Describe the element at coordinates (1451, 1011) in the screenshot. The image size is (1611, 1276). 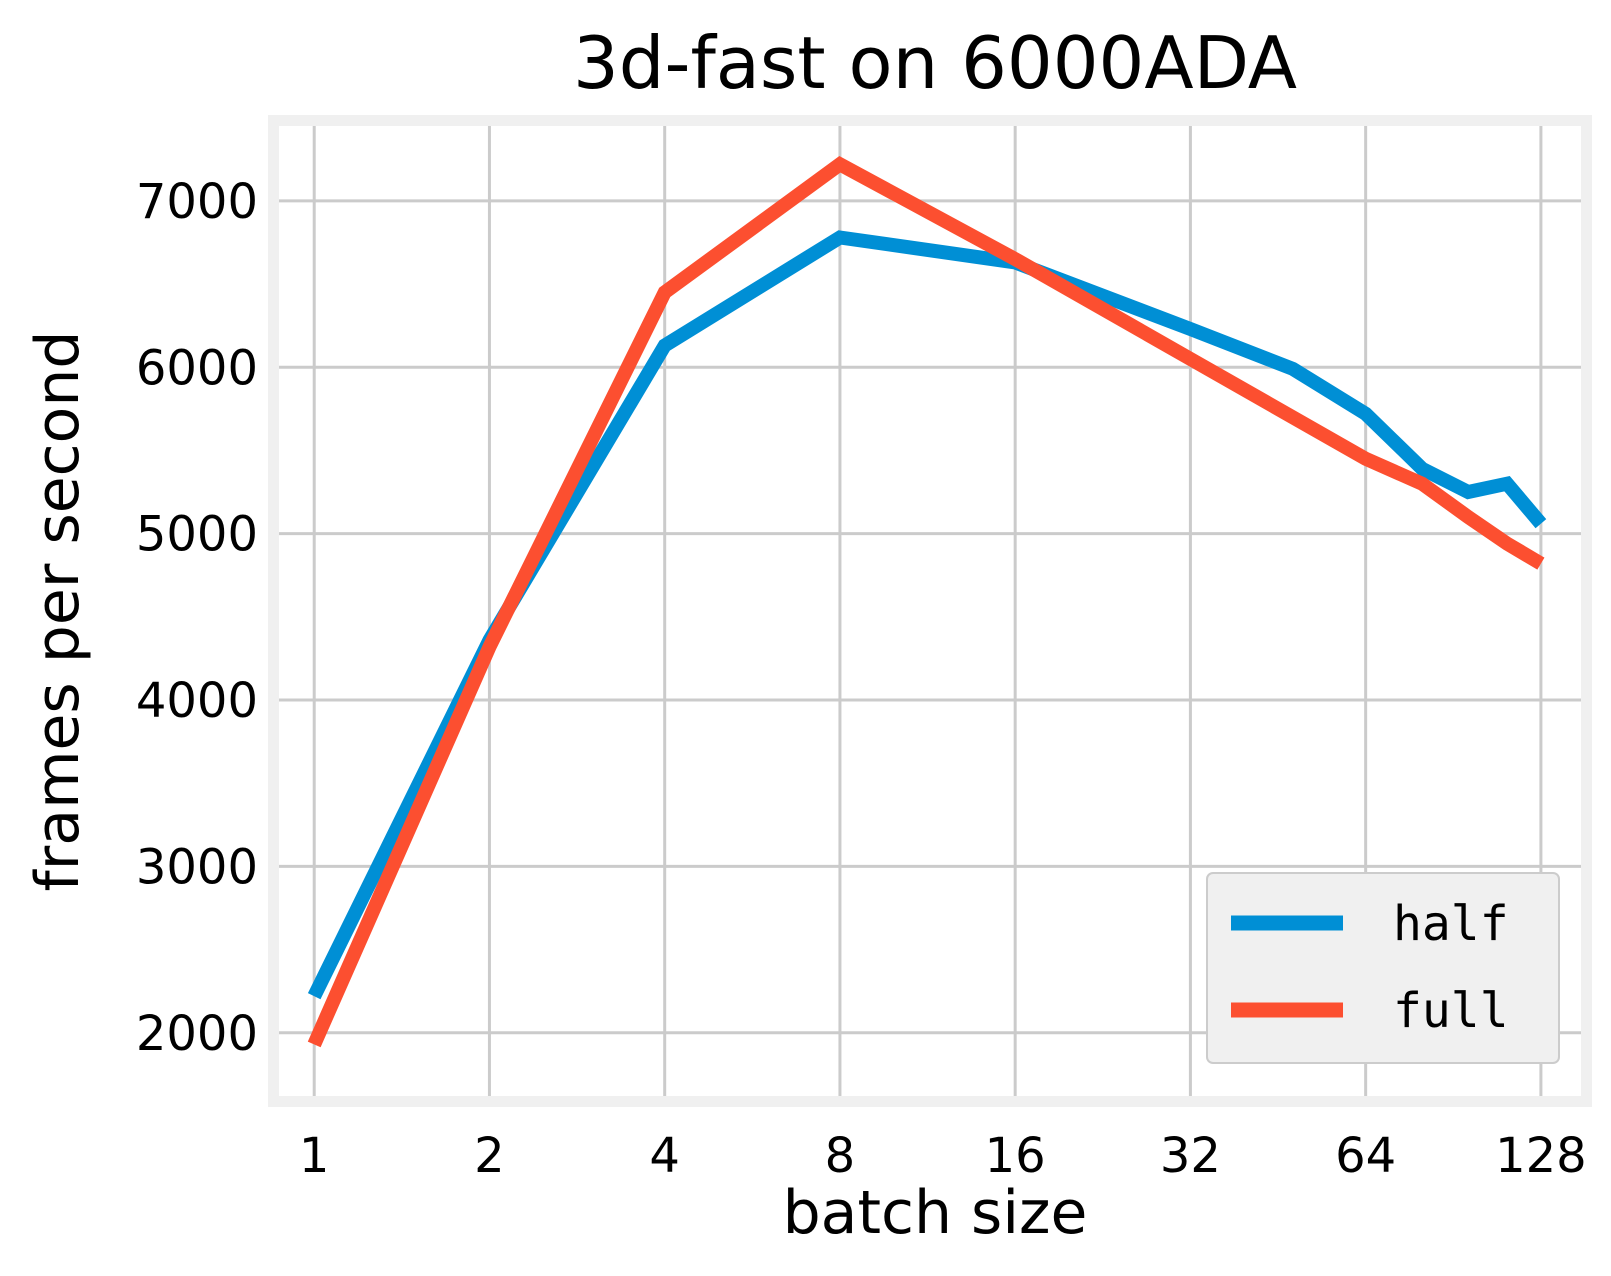
I see `legend-label-full: full` at that location.